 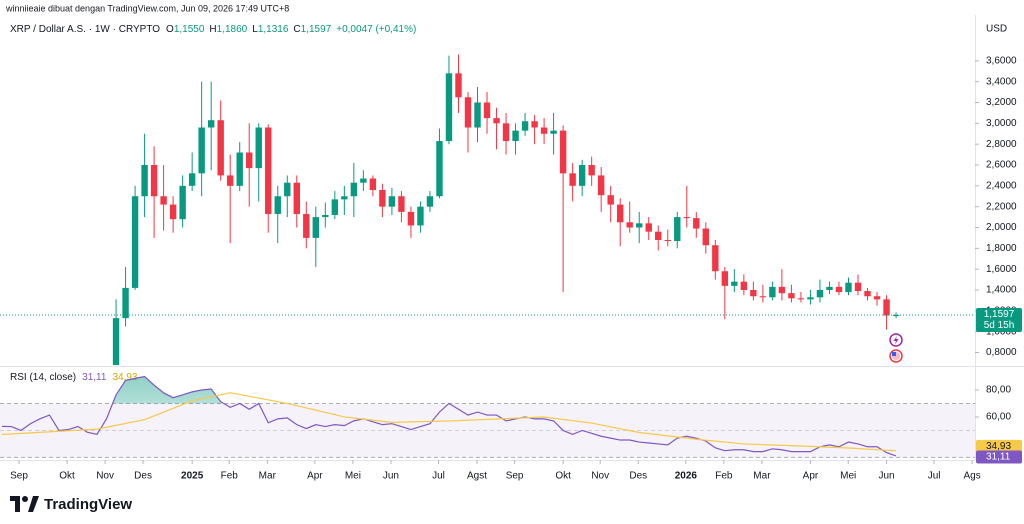 I want to click on ohlc-key: L, so click(x=255, y=29).